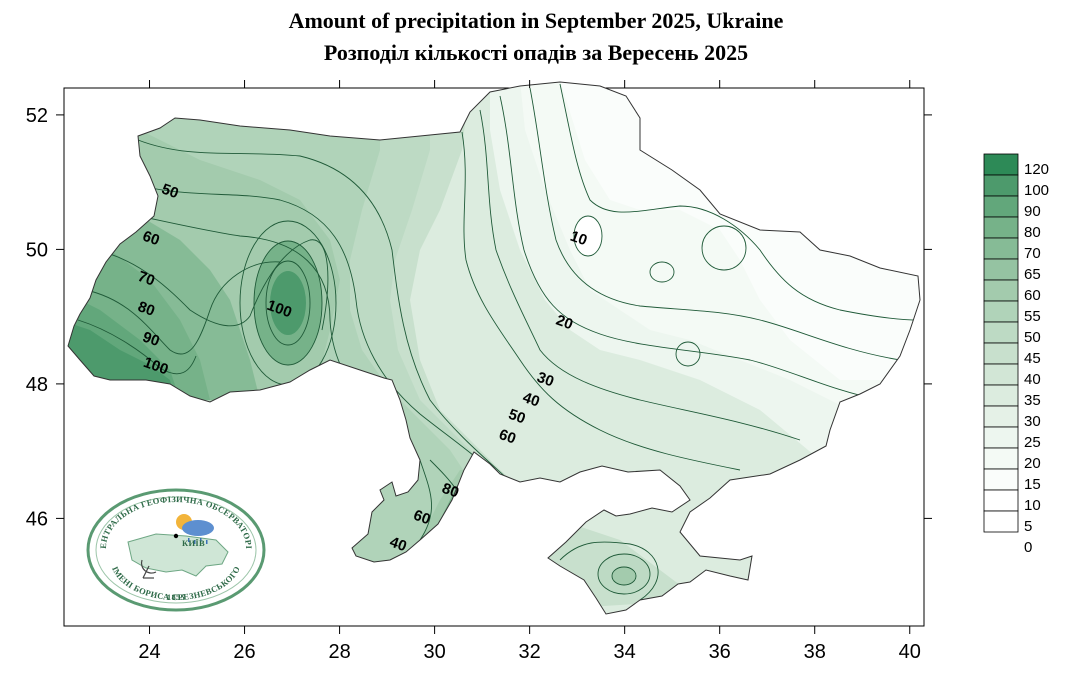  What do you see at coordinates (244, 652) in the screenshot?
I see `x-tick-label: 26` at bounding box center [244, 652].